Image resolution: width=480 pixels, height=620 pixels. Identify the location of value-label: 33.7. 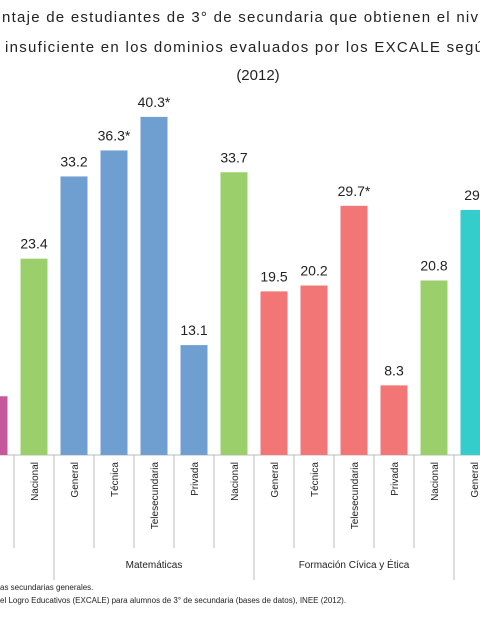
(233, 157).